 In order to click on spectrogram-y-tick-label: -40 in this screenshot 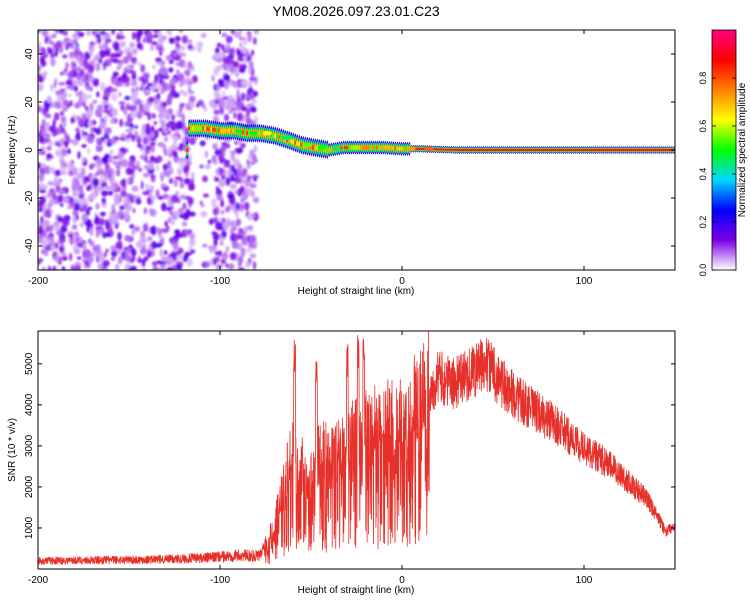, I will do `click(29, 245)`.